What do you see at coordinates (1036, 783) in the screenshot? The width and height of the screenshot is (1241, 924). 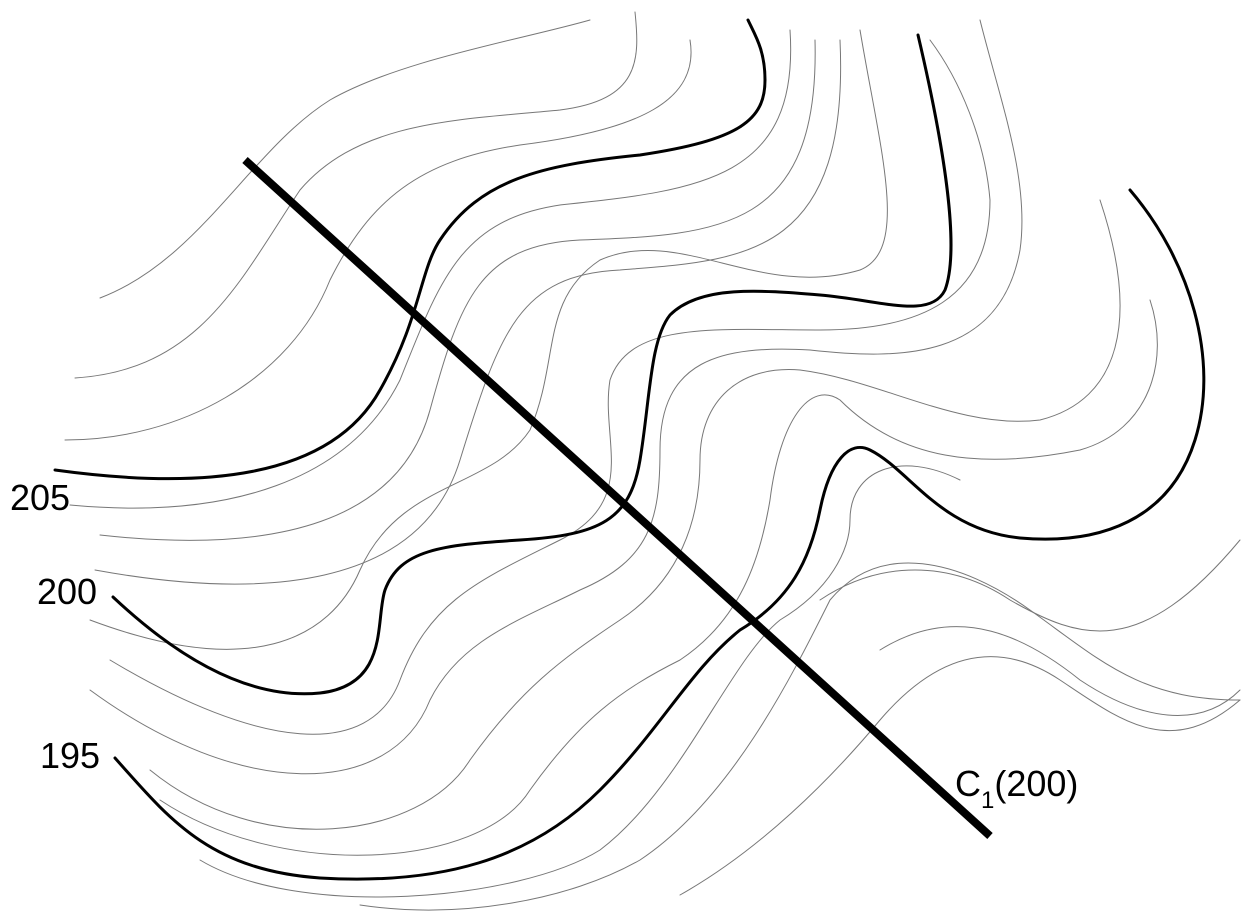 I see `section-label-value: (200)` at bounding box center [1036, 783].